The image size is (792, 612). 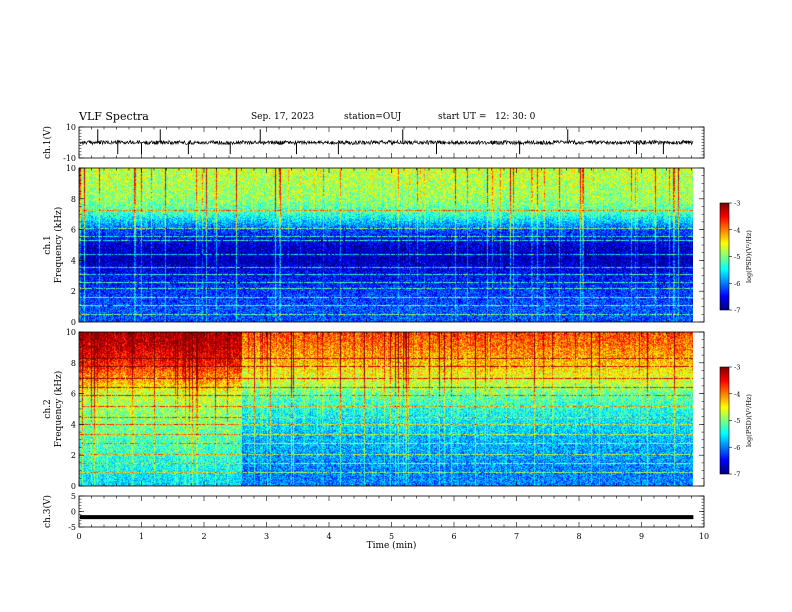 What do you see at coordinates (453, 536) in the screenshot?
I see `x-tick-label: 6` at bounding box center [453, 536].